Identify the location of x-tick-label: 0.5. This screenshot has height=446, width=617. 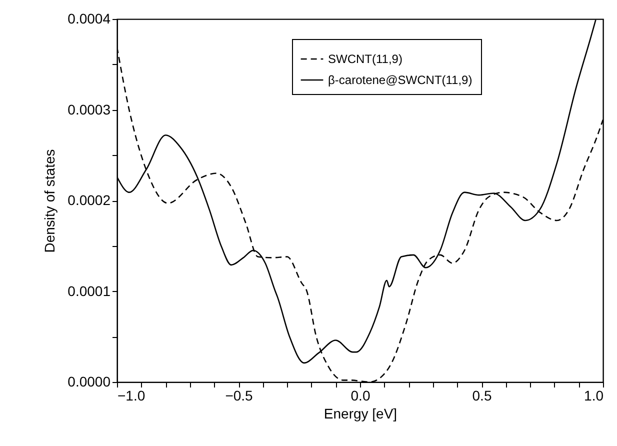
(482, 396).